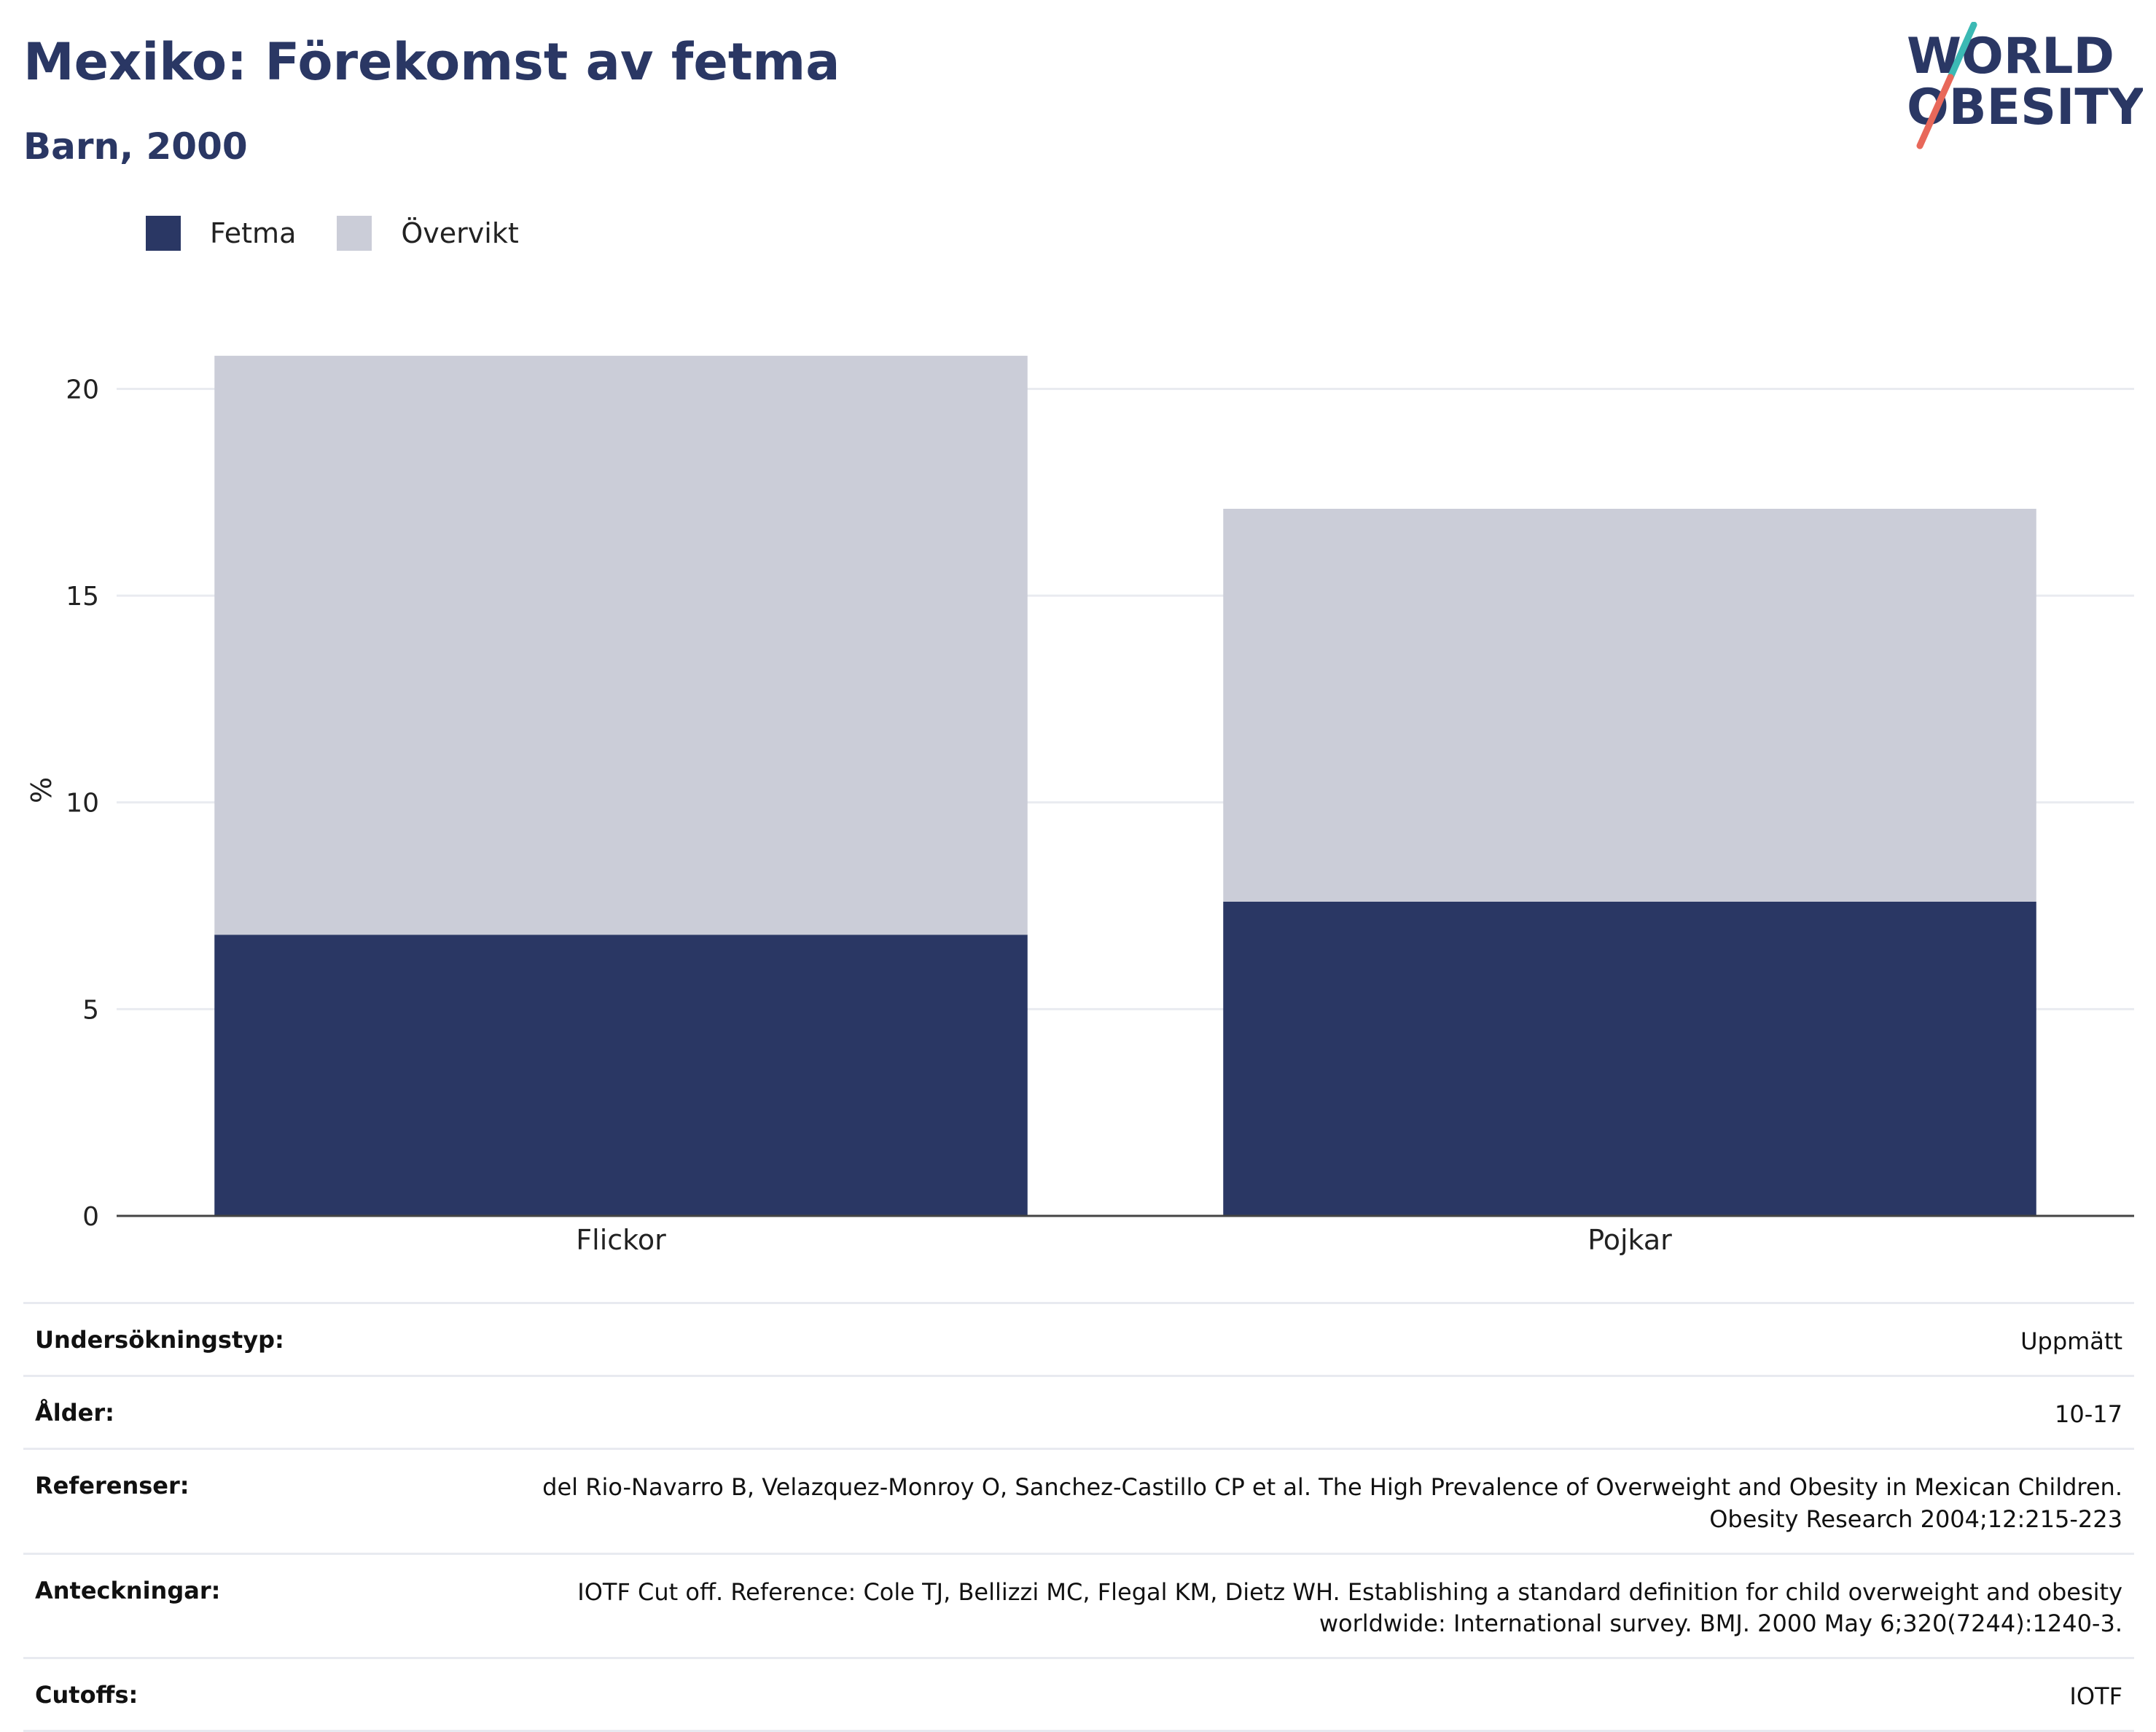  I want to click on info-key: Ålder:, so click(74, 1413).